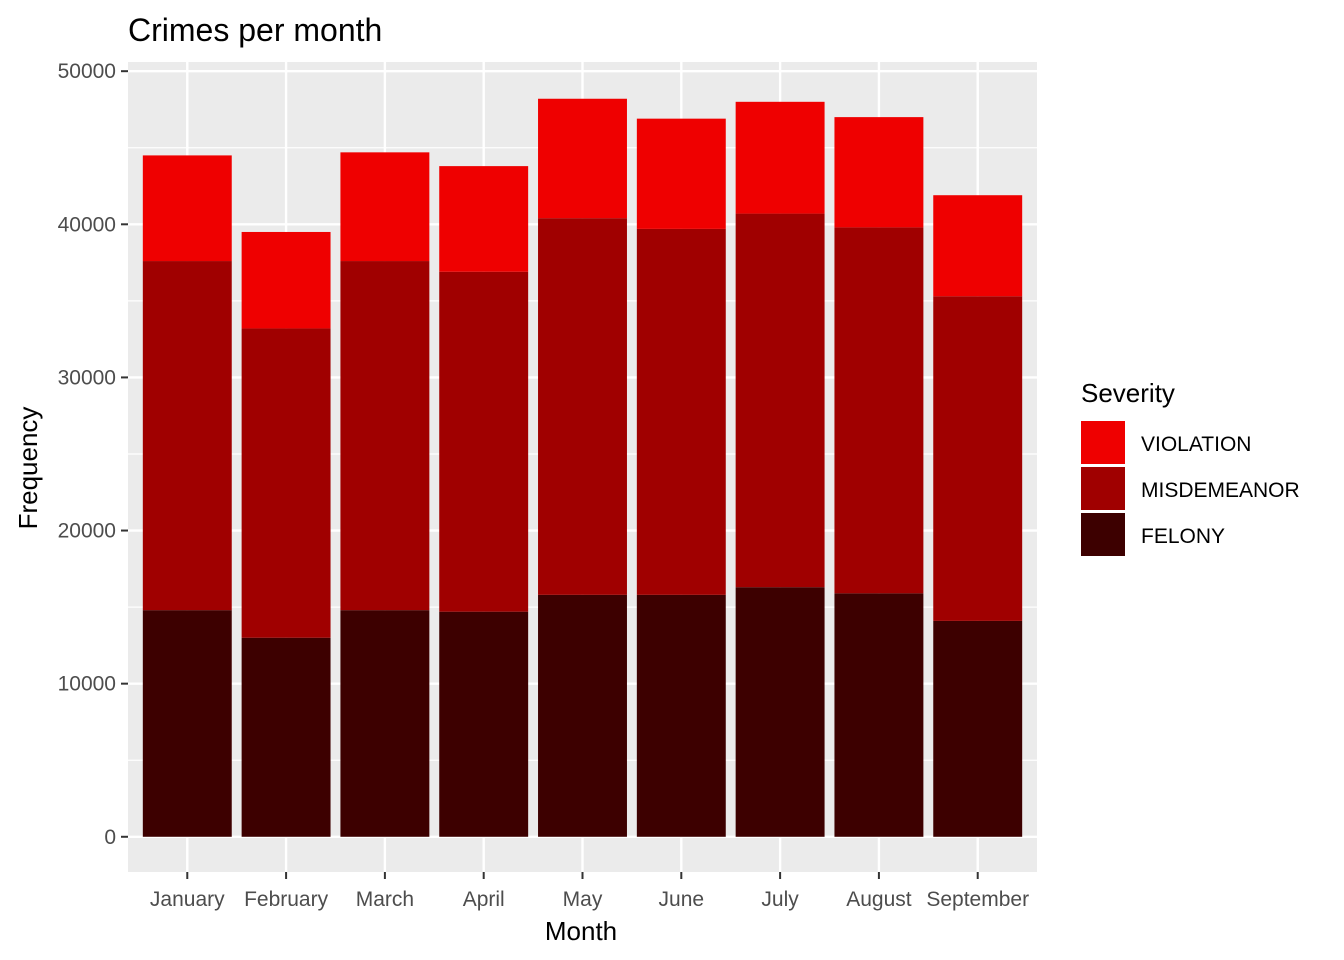 The height and width of the screenshot is (960, 1344). What do you see at coordinates (977, 899) in the screenshot?
I see `x-tick-label-september: September` at bounding box center [977, 899].